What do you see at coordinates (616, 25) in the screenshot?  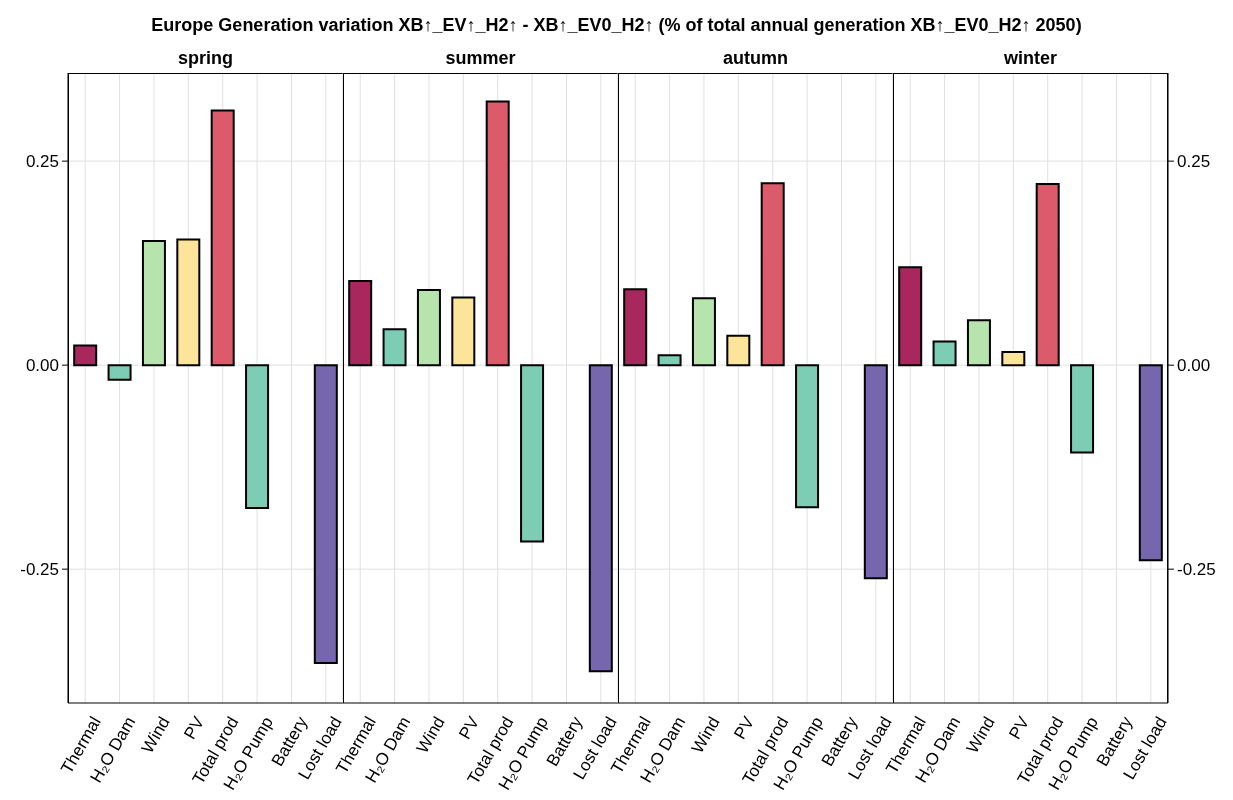 I see `text: Europe Generation variation XB↑_EV↑_H2↑ - XB↑_EV0_H2↑ (% of total annual generation XB↑_EV0_H2↑ 2050)` at bounding box center [616, 25].